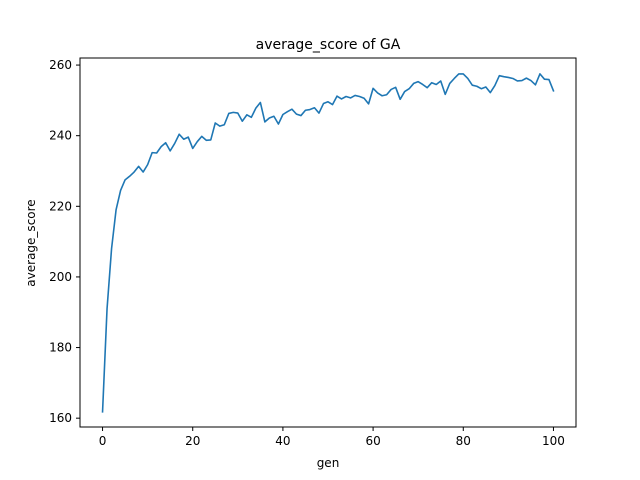 The height and width of the screenshot is (480, 640). I want to click on x-axis-label: gen, so click(328, 463).